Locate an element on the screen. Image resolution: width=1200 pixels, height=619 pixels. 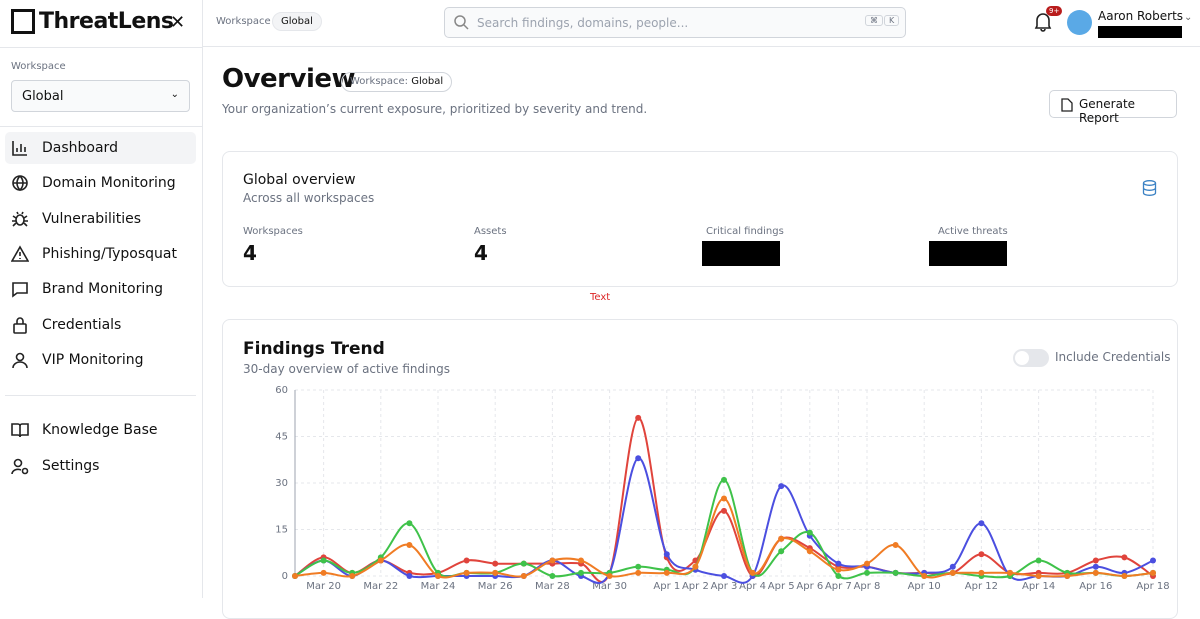
x-tick-label: Apr 4 is located at coordinates (752, 586).